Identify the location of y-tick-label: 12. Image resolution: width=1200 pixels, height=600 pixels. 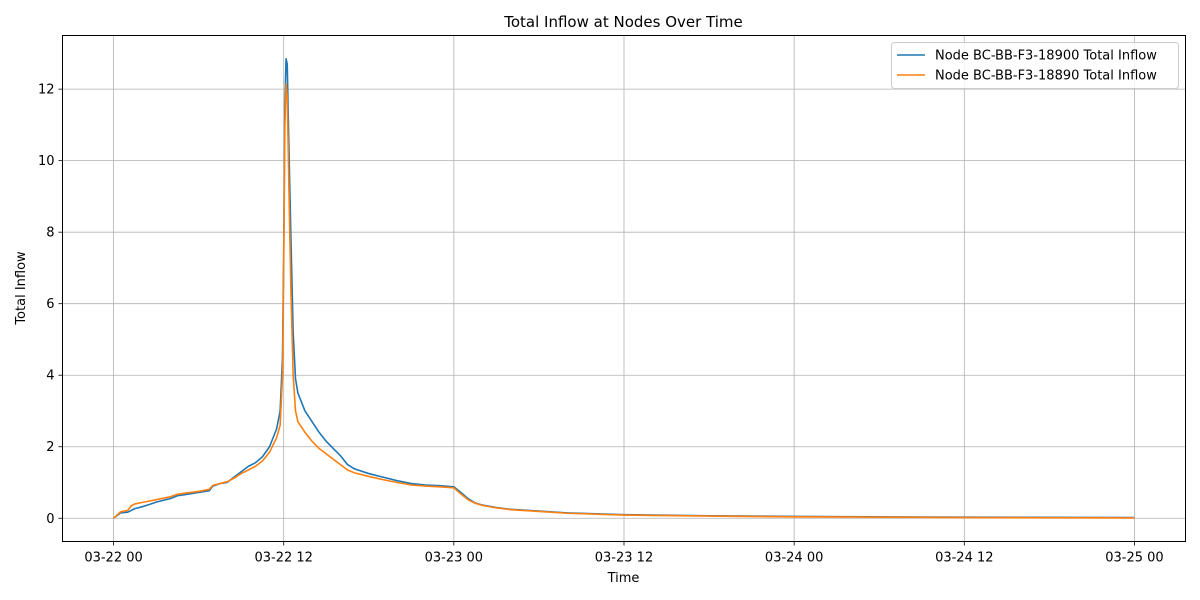
(46, 90).